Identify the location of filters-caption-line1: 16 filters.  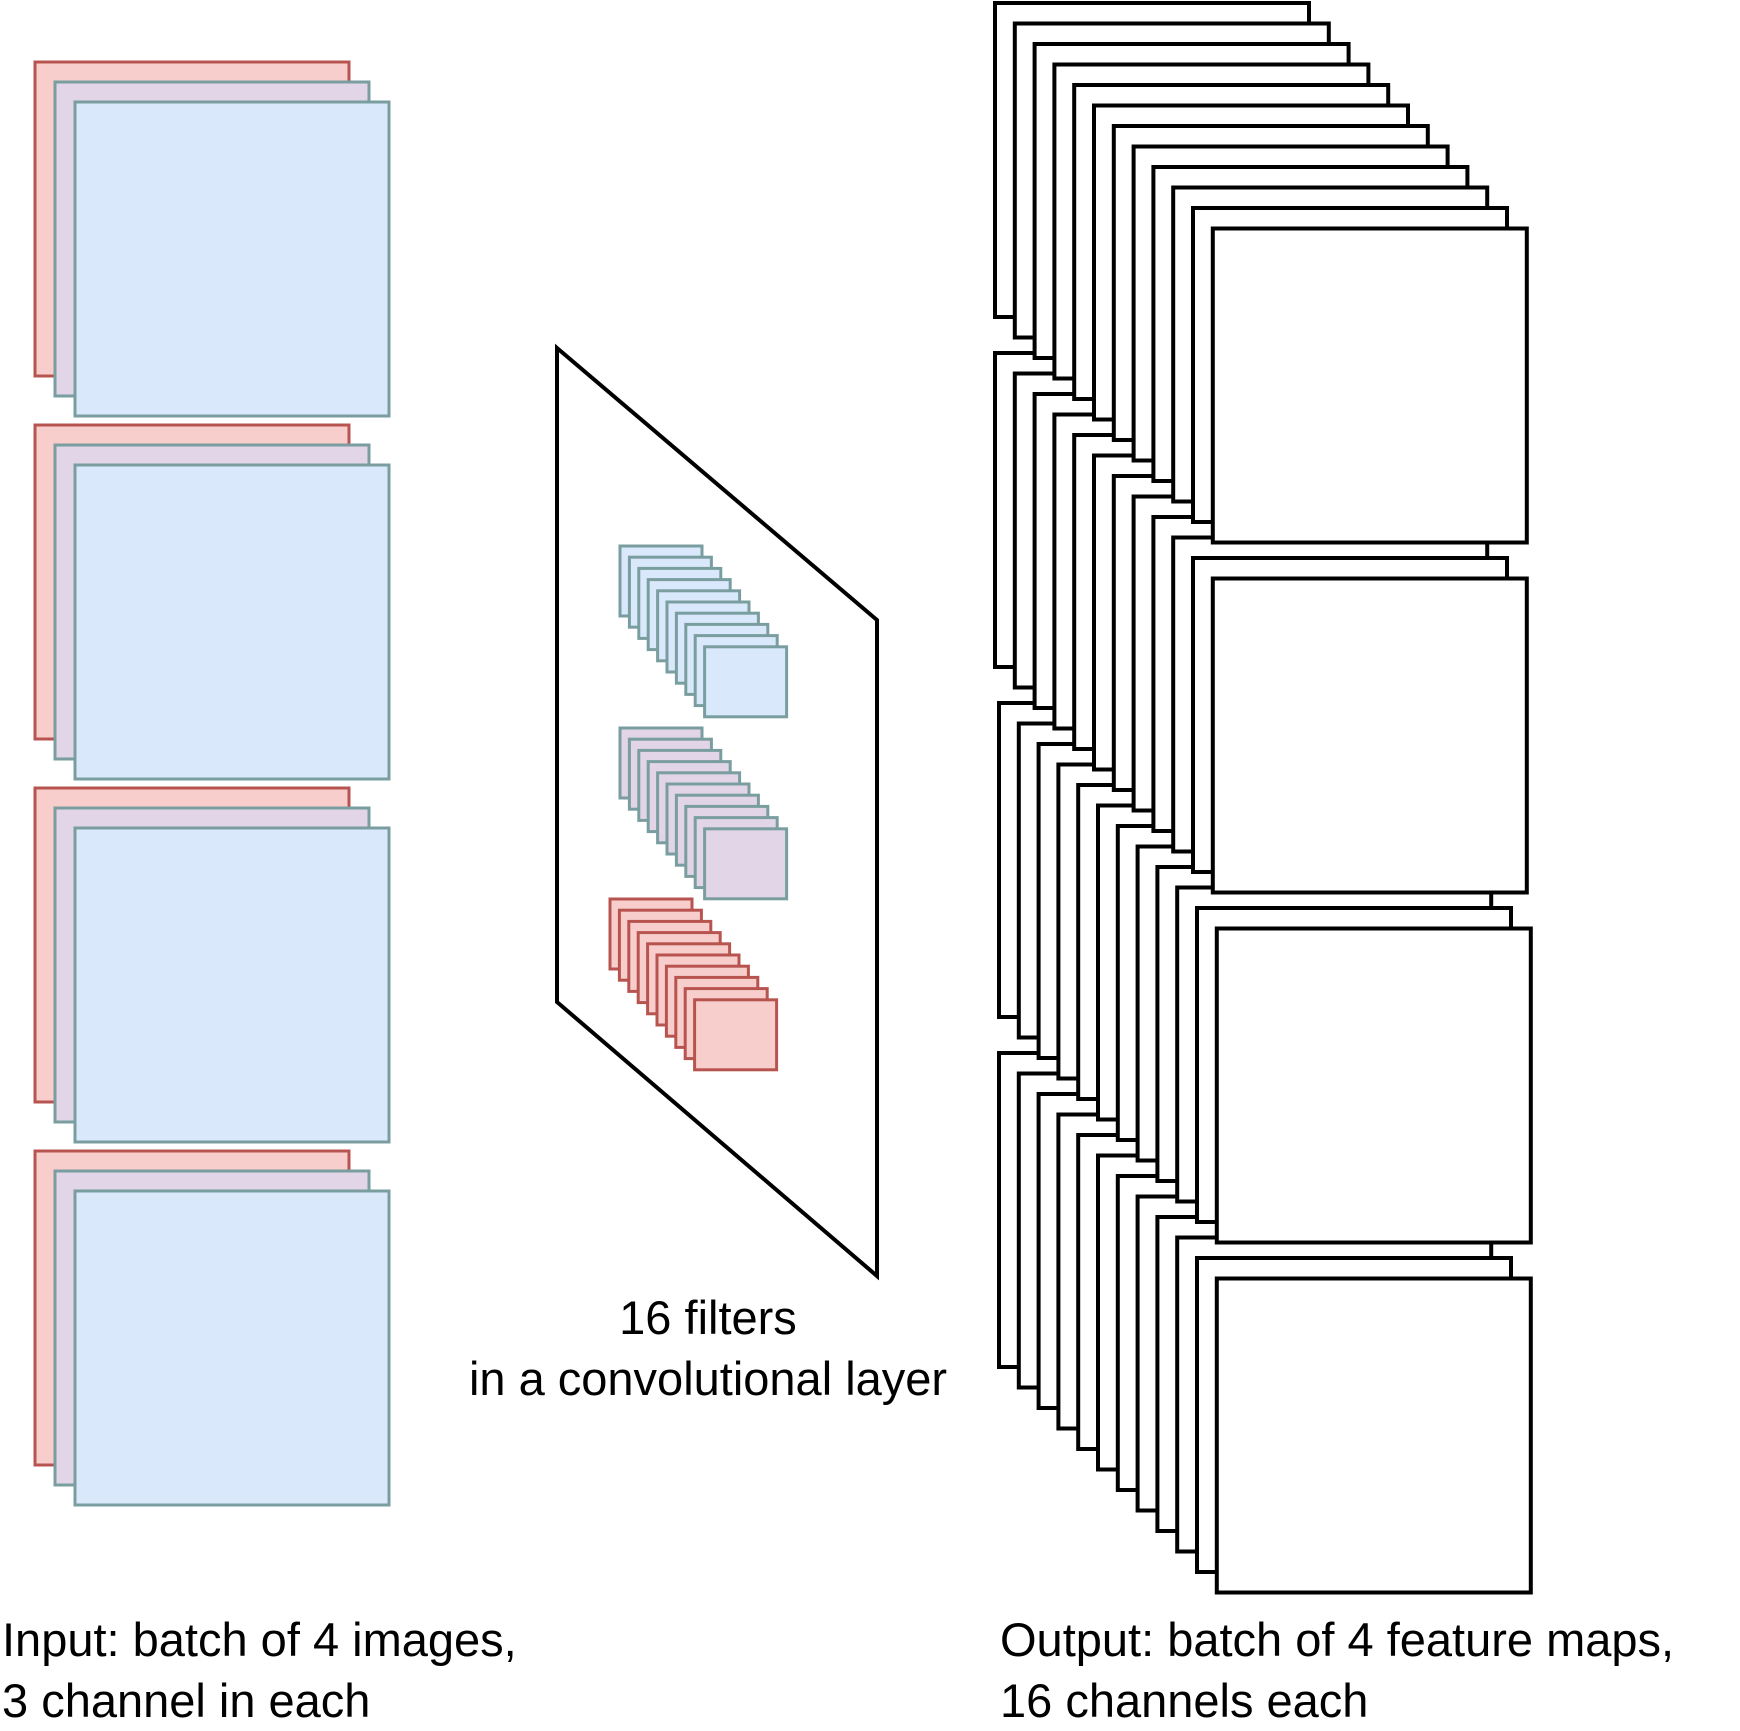
(708, 1317).